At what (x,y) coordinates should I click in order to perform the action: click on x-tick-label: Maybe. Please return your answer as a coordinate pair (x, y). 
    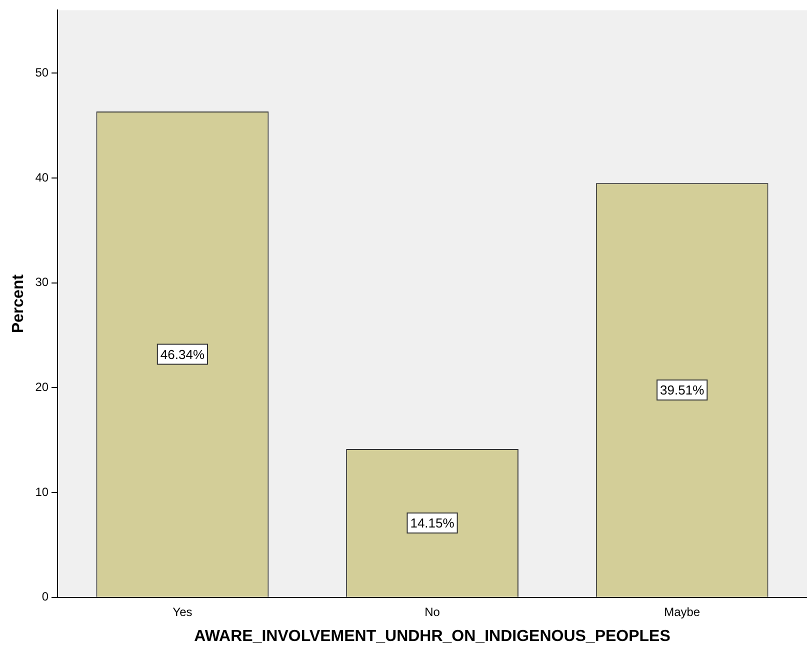
    Looking at the image, I should click on (682, 611).